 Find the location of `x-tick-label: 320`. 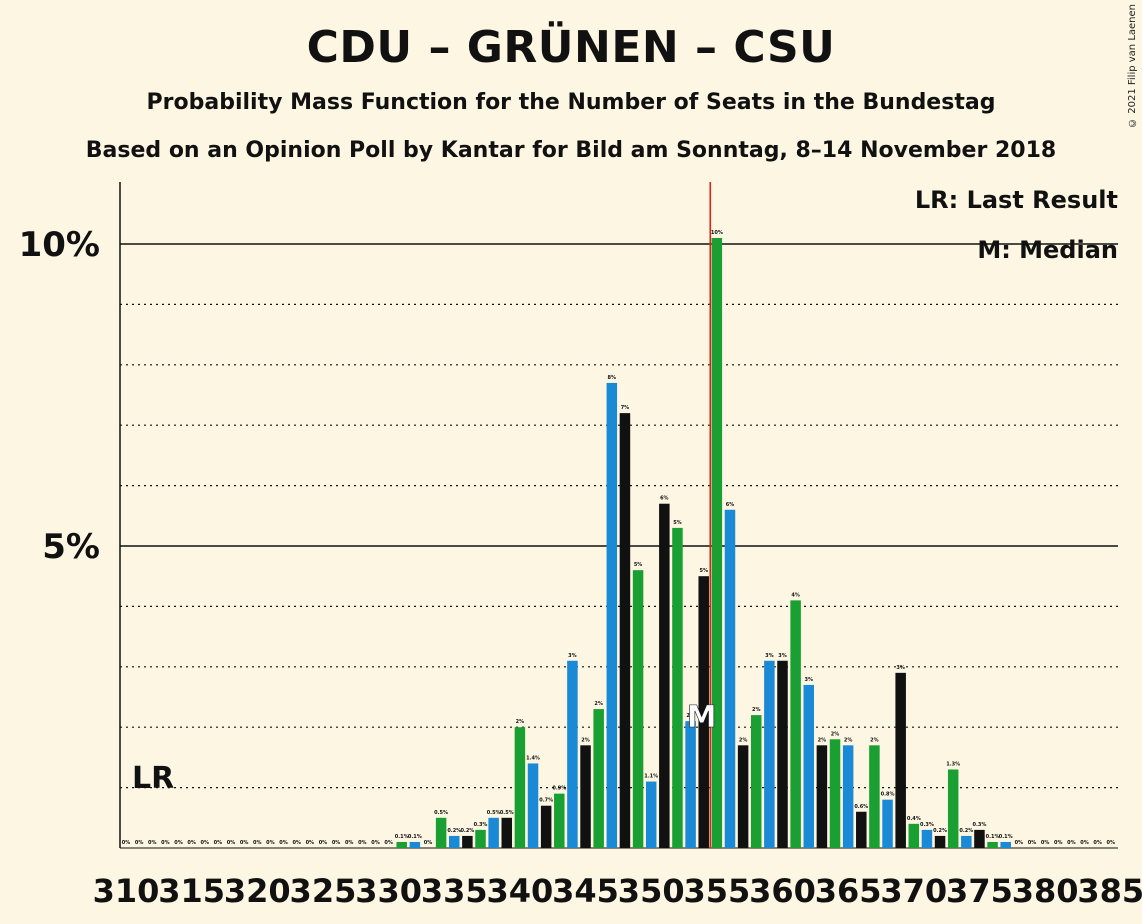

x-tick-label: 320 is located at coordinates (257, 891).